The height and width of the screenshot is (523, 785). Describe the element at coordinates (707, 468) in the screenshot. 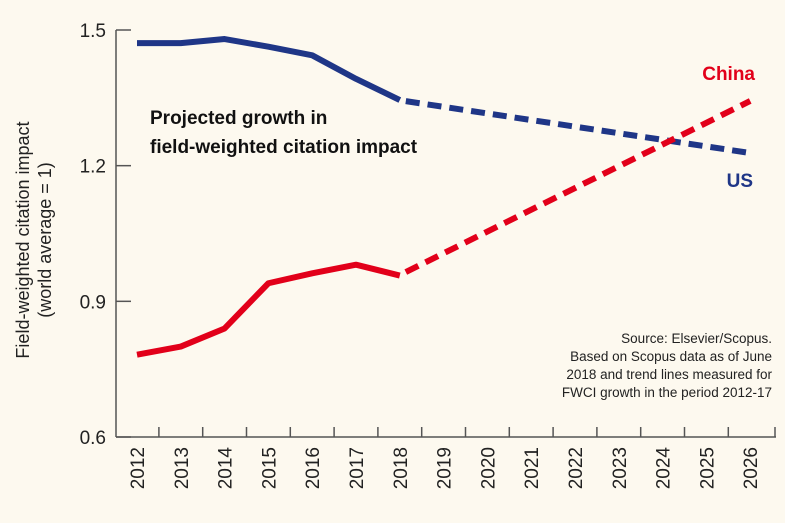

I see `x-tick-label: 2025` at that location.